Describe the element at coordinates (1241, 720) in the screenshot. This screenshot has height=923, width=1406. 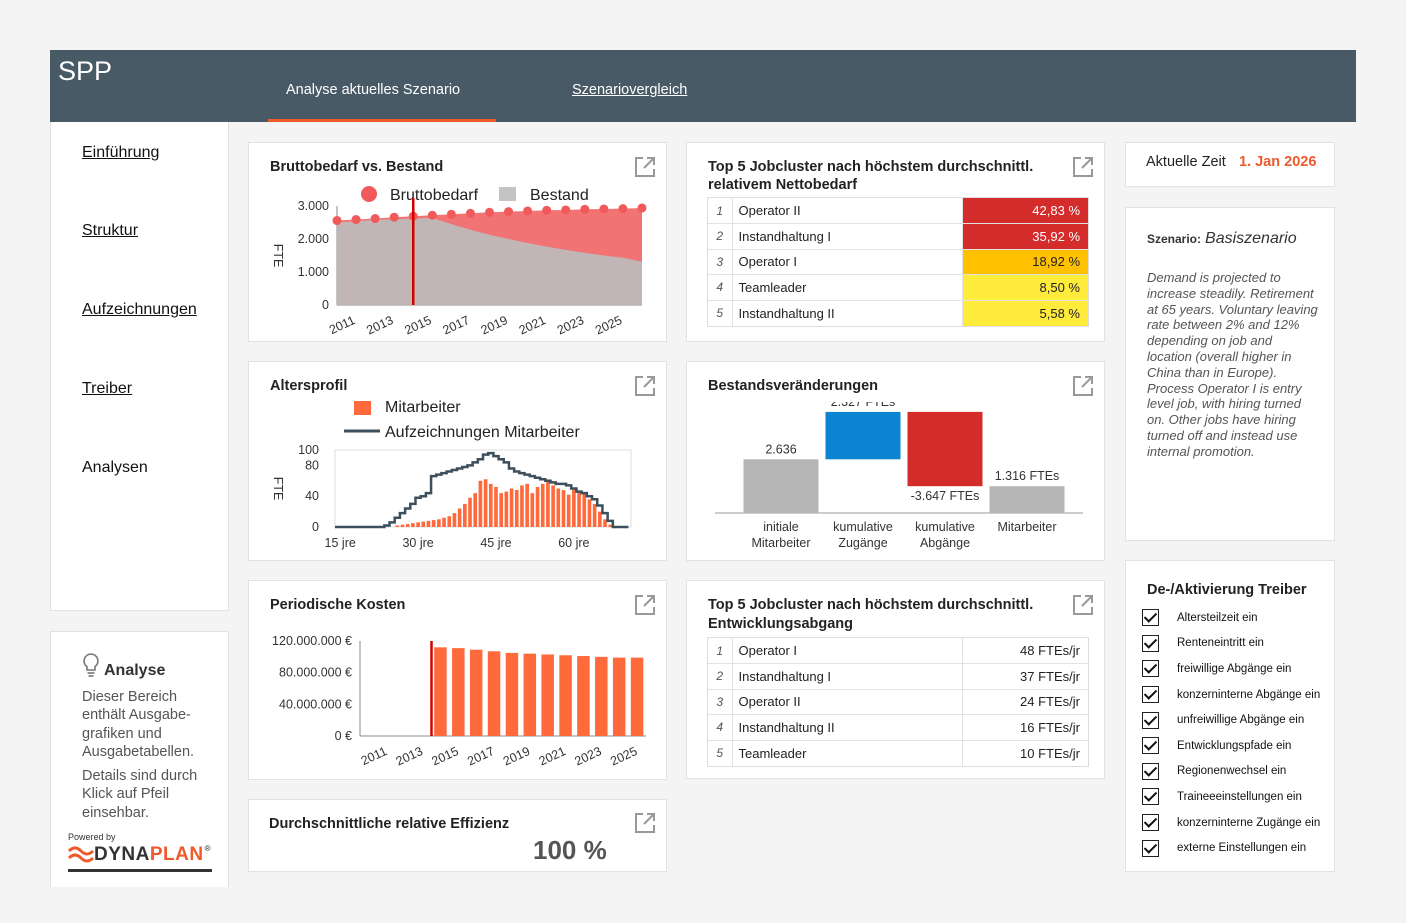
I see `driver-label: unfreiwillige Abgänge ein` at that location.